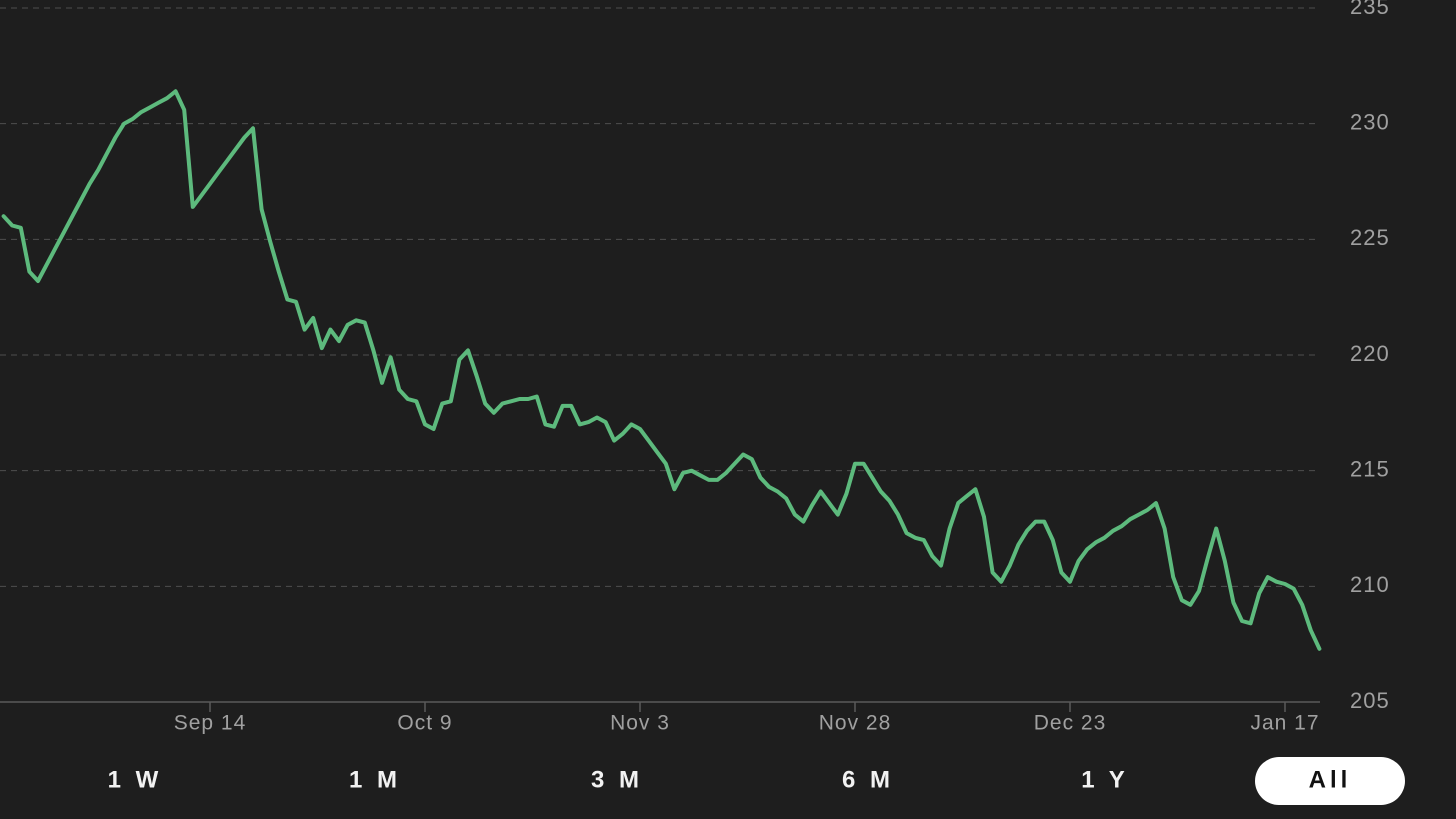 The image size is (1456, 819). Describe the element at coordinates (1105, 779) in the screenshot. I see `range-button: 1 Y` at that location.